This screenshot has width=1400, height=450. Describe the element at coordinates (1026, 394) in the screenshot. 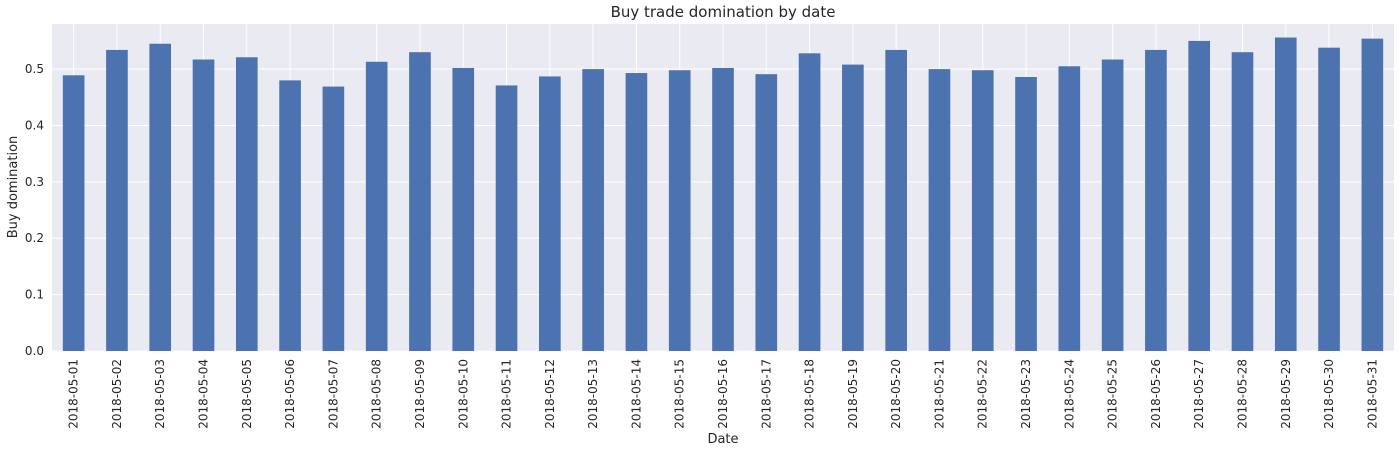

I see `x-tick-label: 2018-05-23` at that location.